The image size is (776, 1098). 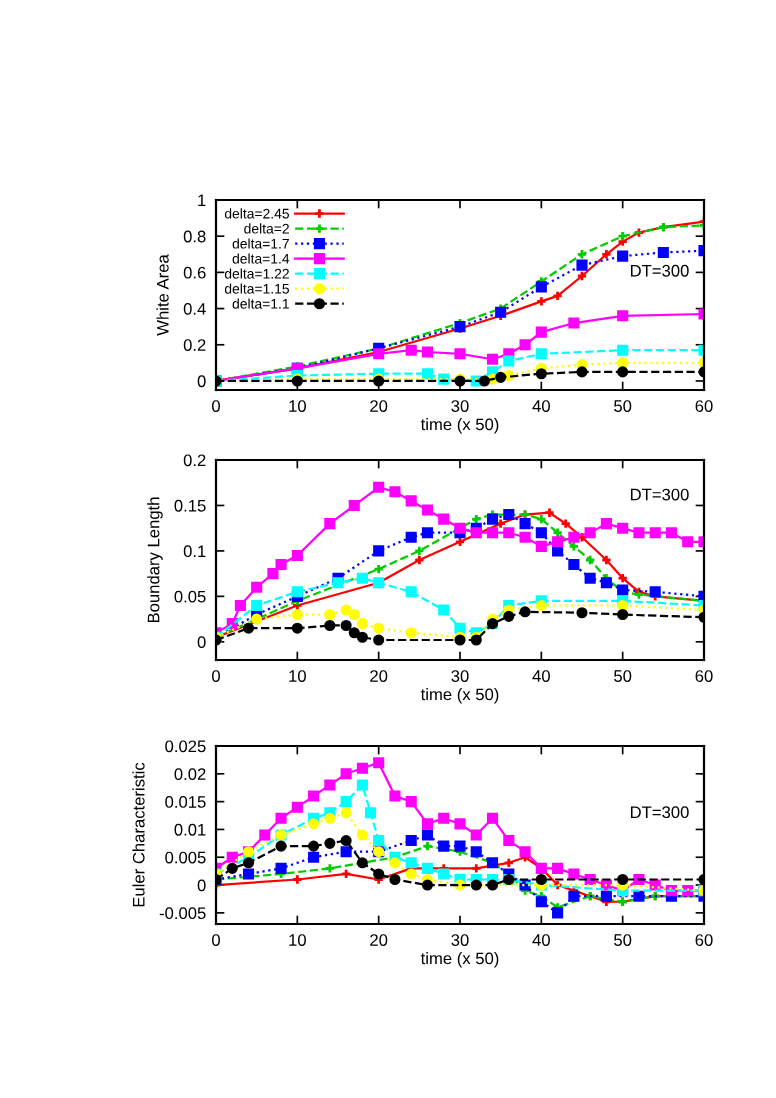 I want to click on y-tick-label: 0.01, so click(x=190, y=829).